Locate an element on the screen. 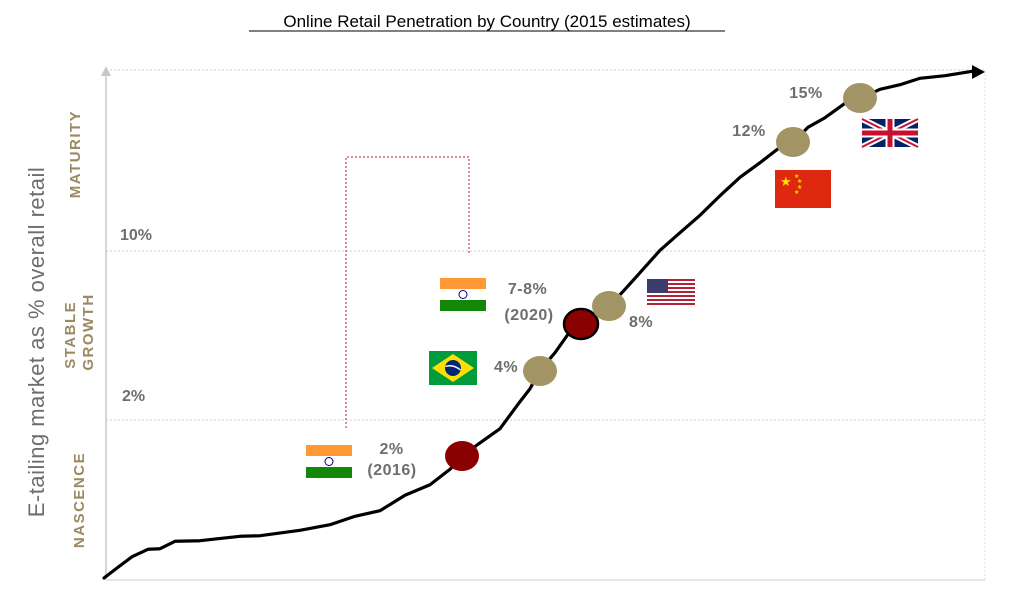  marker-brazil is located at coordinates (540, 371).